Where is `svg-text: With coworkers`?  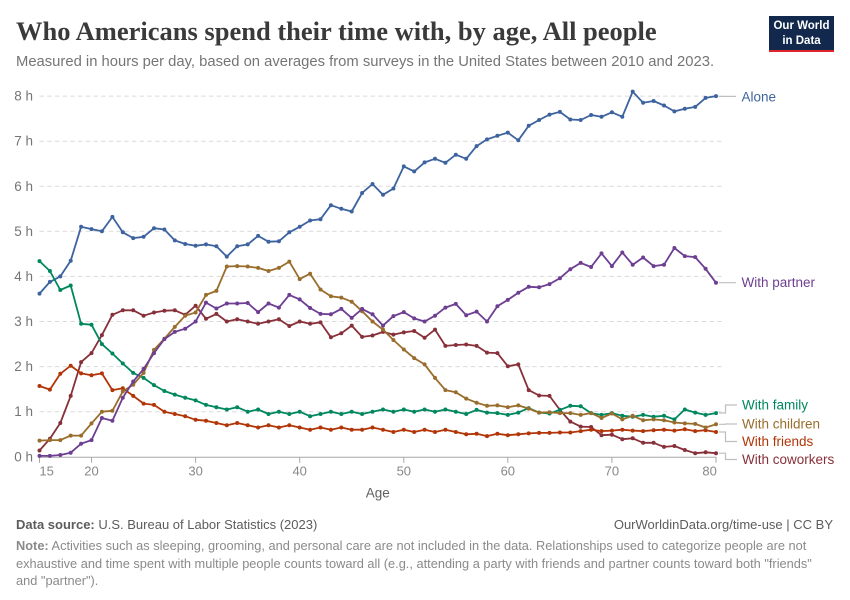 svg-text: With coworkers is located at coordinates (788, 459).